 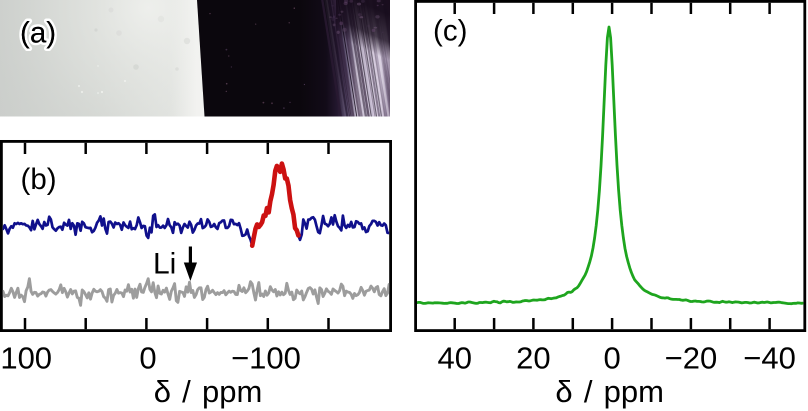 What do you see at coordinates (26, 358) in the screenshot?
I see `svg-text: 100` at bounding box center [26, 358].